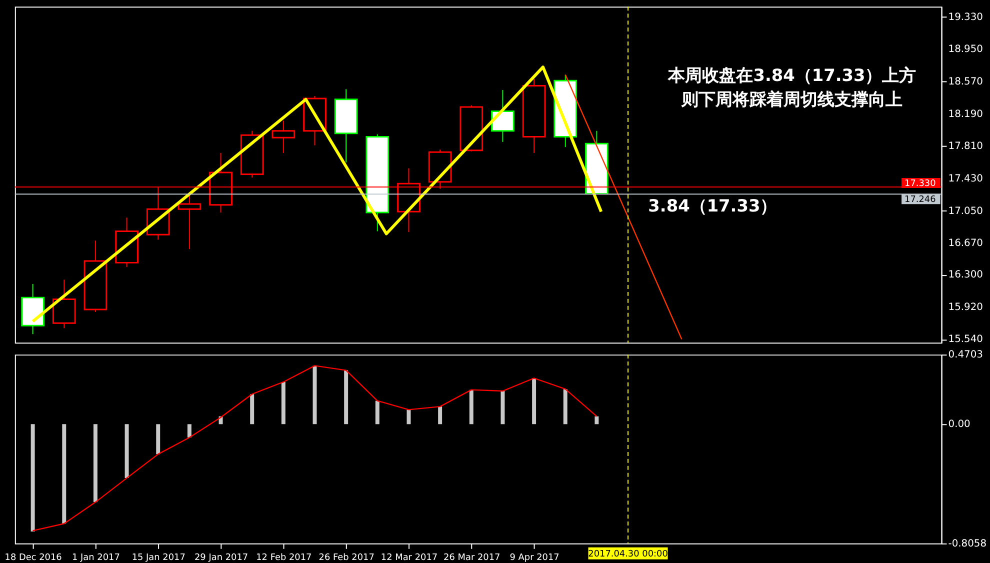 This screenshot has width=990, height=563. Describe the element at coordinates (920, 183) in the screenshot. I see `ref-line-label: 17.330` at that location.